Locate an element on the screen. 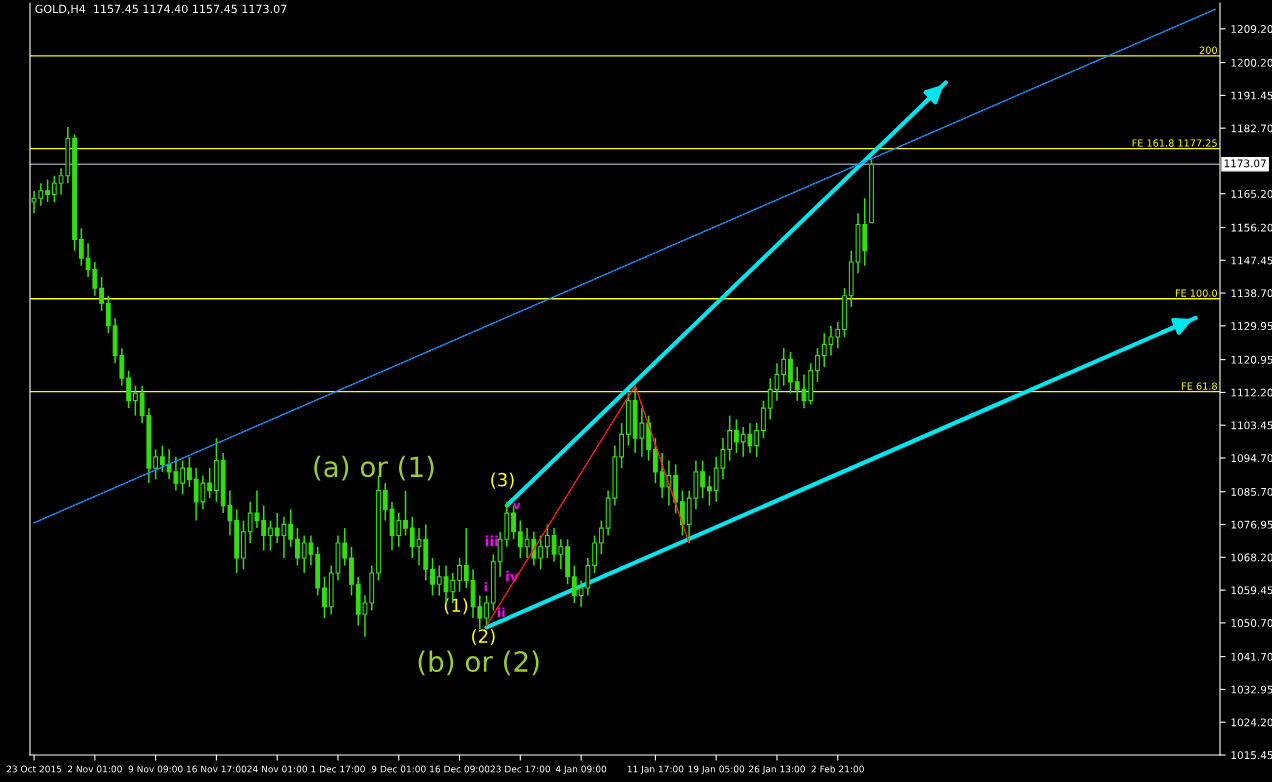 This screenshot has width=1272, height=782. x-tick-label: 23 Dec 17:00 is located at coordinates (520, 769).